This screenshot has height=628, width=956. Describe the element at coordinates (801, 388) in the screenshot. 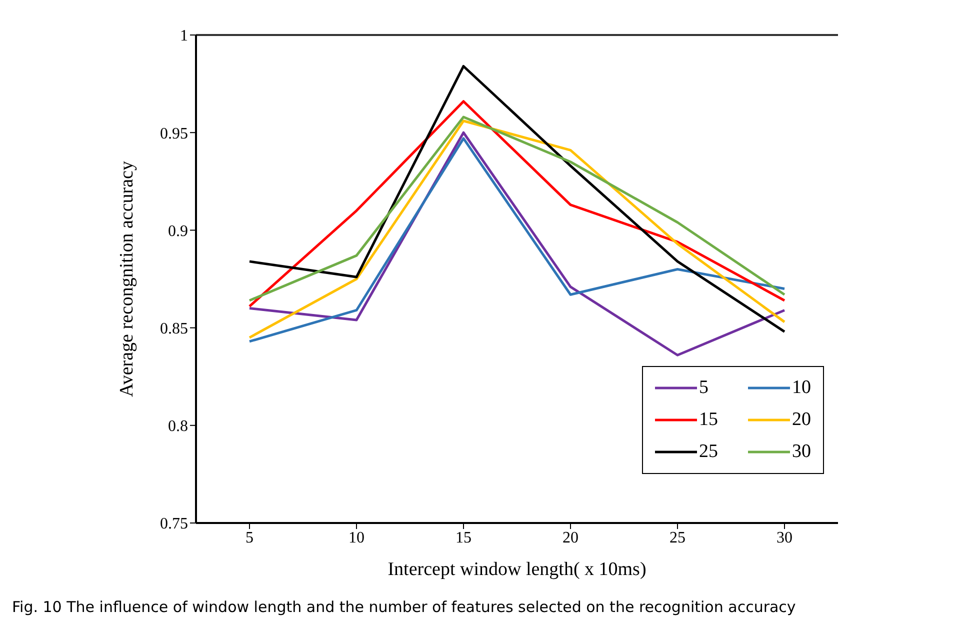

I see `legend-label: 10` at that location.